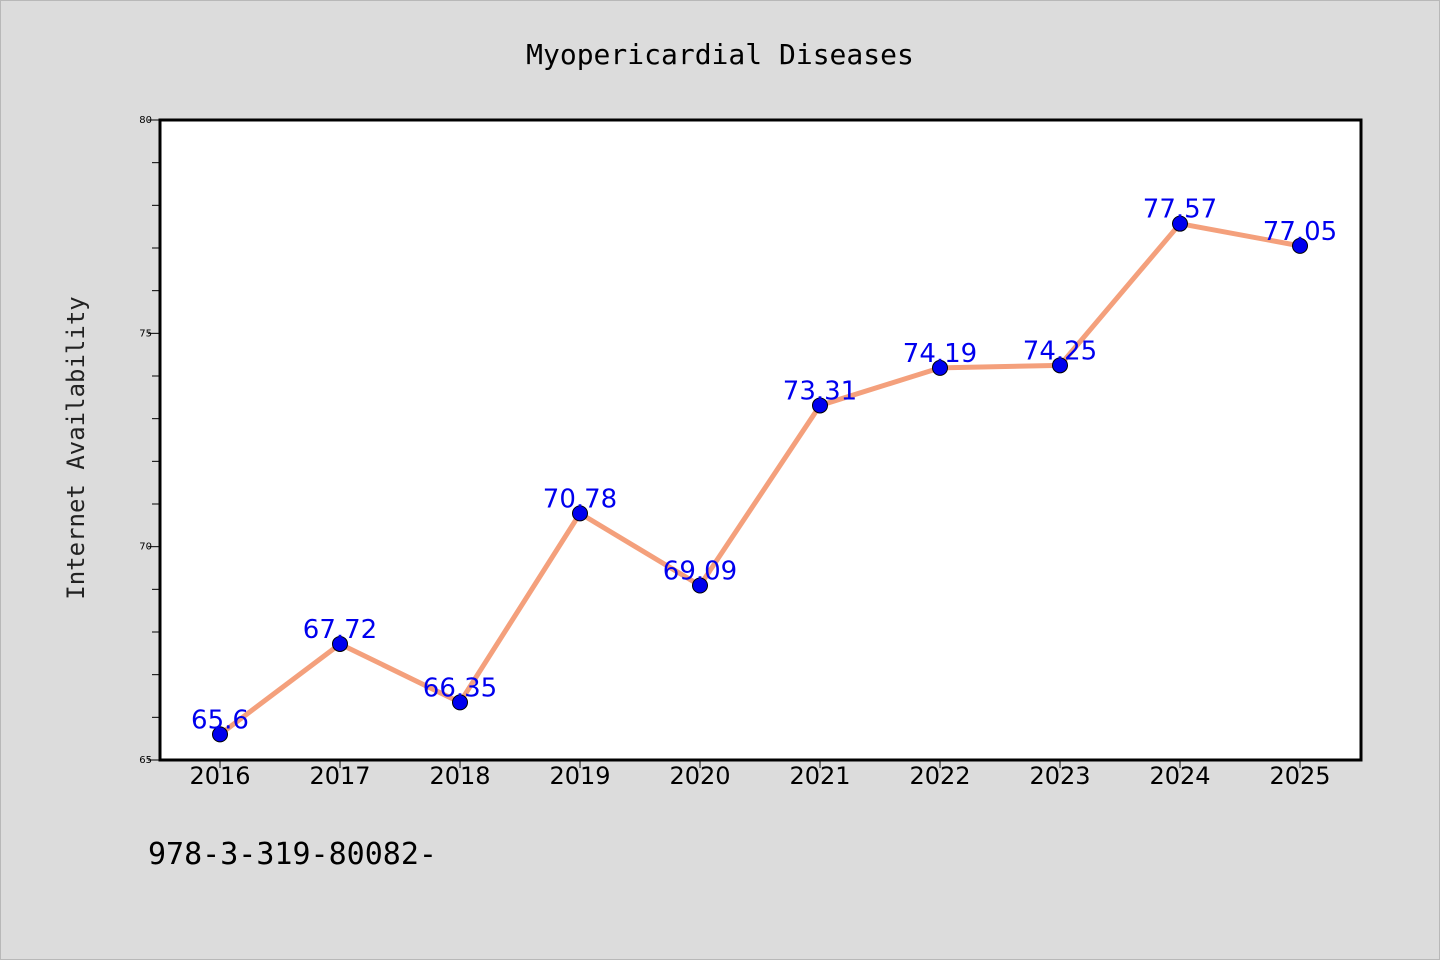 The width and height of the screenshot is (1440, 960). What do you see at coordinates (145, 760) in the screenshot?
I see `y-tick-label: 65` at bounding box center [145, 760].